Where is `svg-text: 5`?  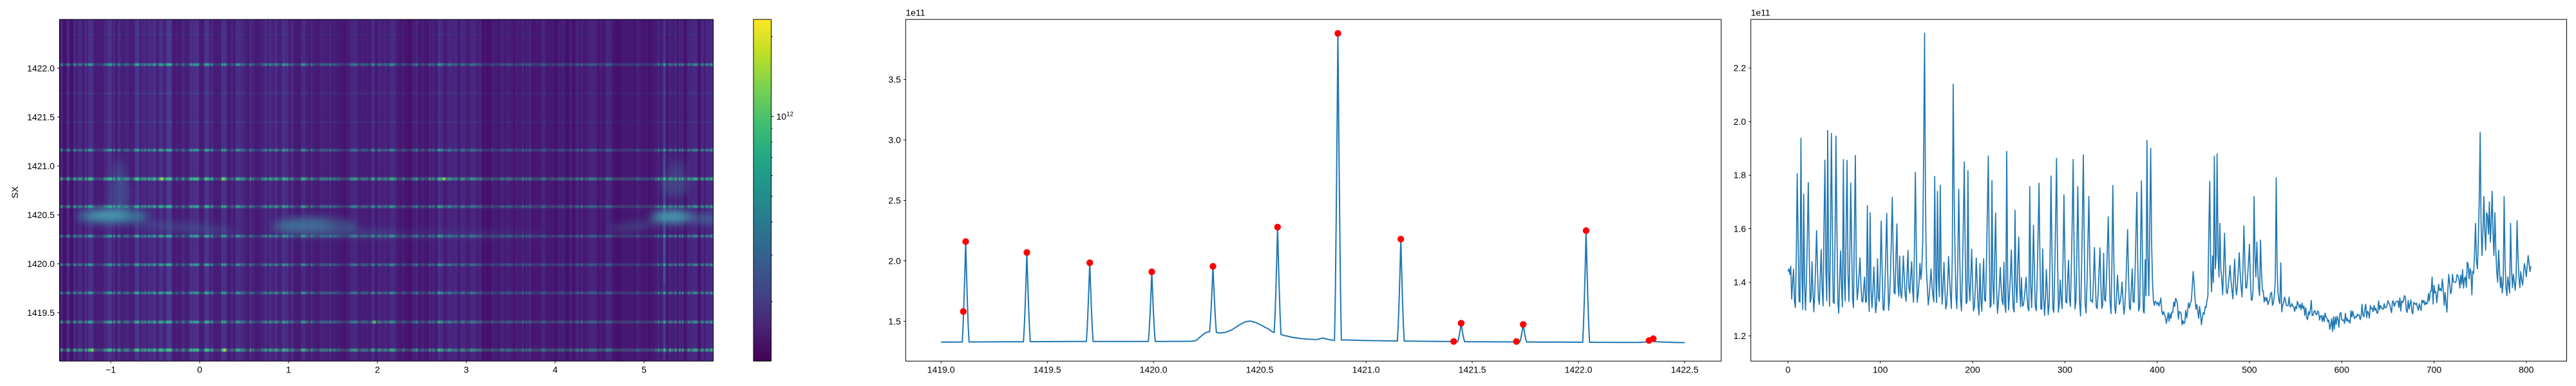
svg-text: 5 is located at coordinates (644, 370).